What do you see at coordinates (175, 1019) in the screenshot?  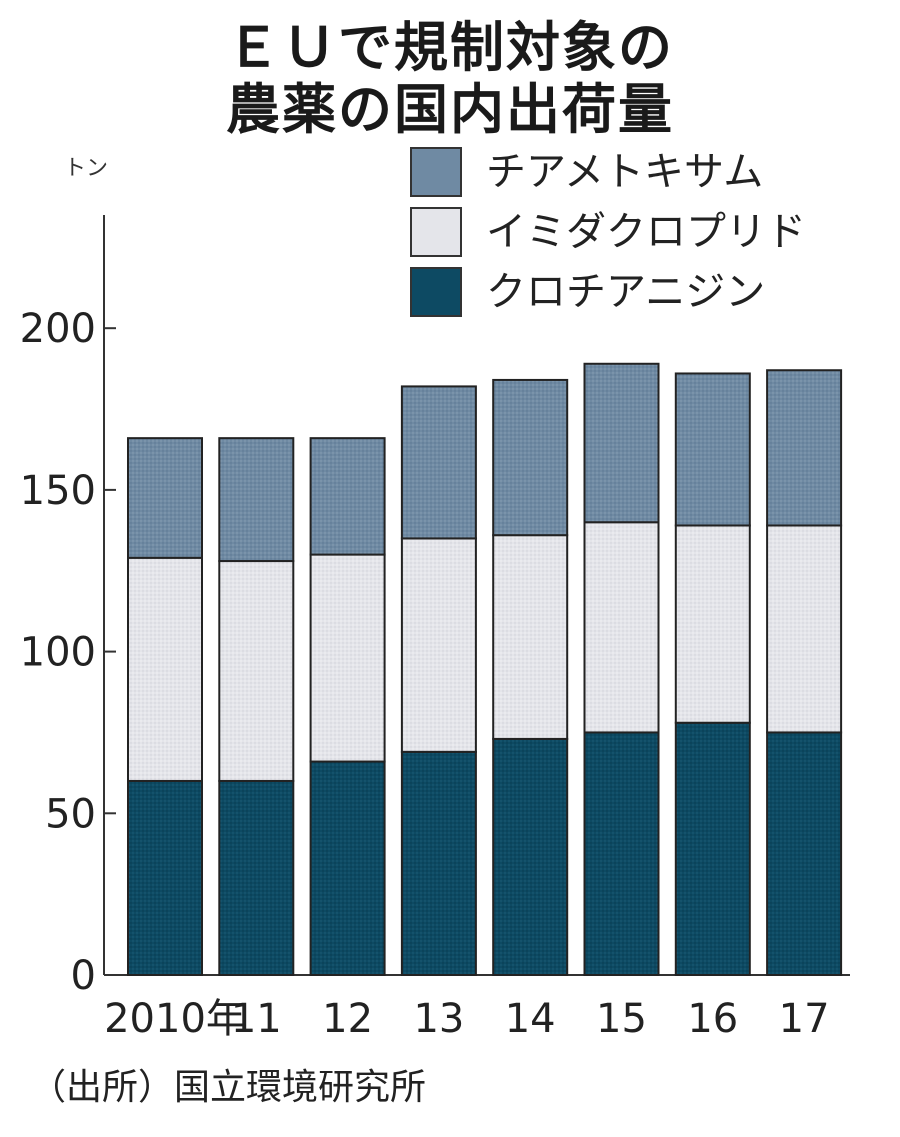 I see `x-tick-label: 2010年` at bounding box center [175, 1019].